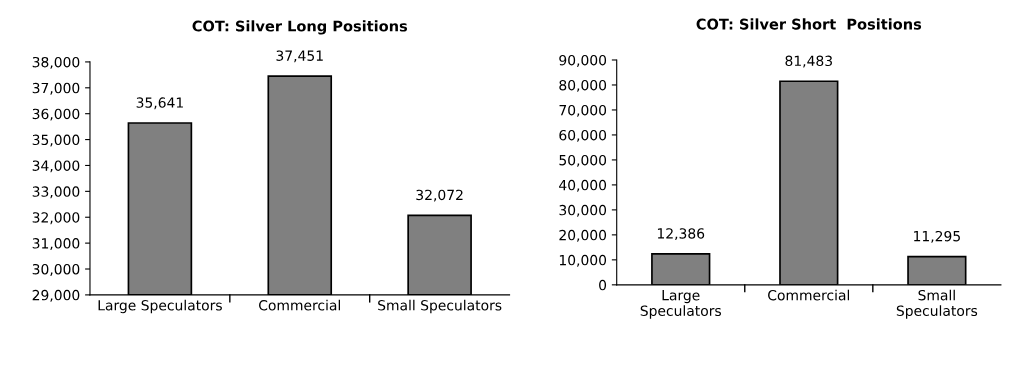  Describe the element at coordinates (56, 218) in the screenshot. I see `y-tick-label: 32,000` at that location.